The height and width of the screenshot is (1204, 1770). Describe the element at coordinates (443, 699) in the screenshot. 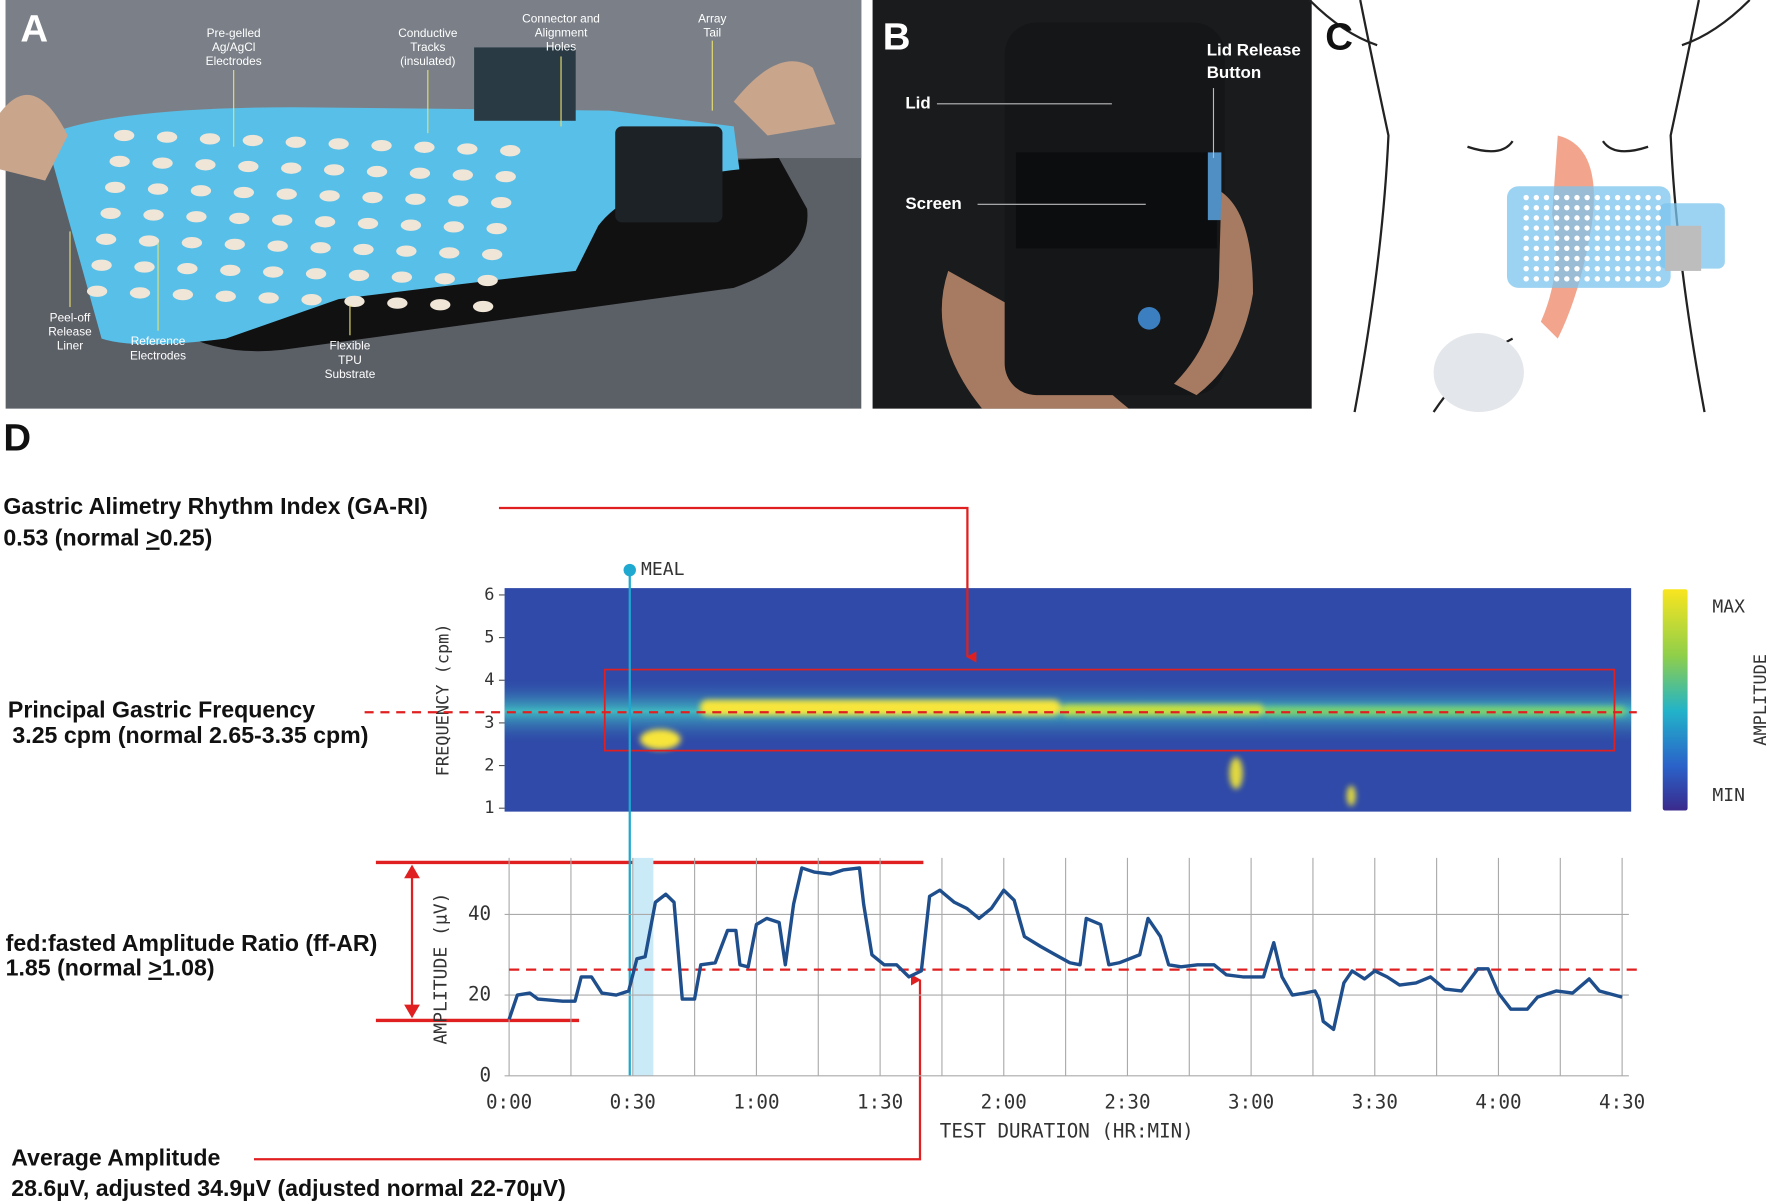

I see `y-axis-label: FREQUENCY (cpm)` at that location.